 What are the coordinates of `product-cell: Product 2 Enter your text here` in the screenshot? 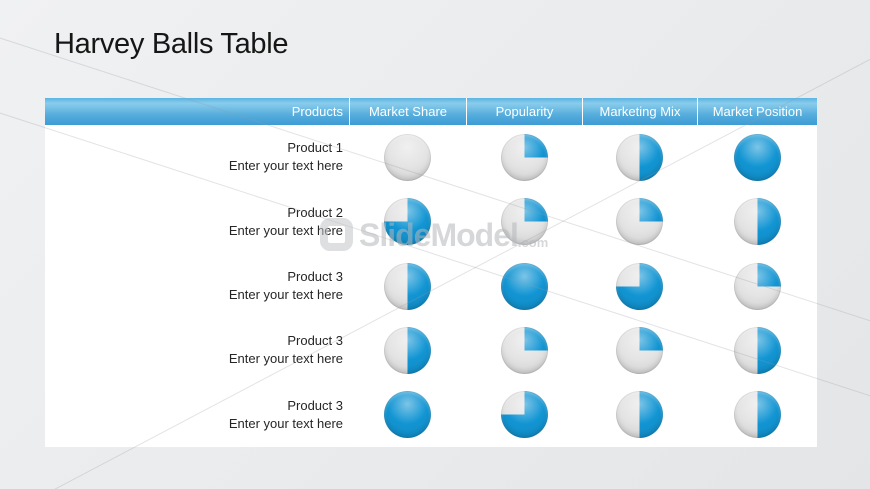 It's located at (197, 222).